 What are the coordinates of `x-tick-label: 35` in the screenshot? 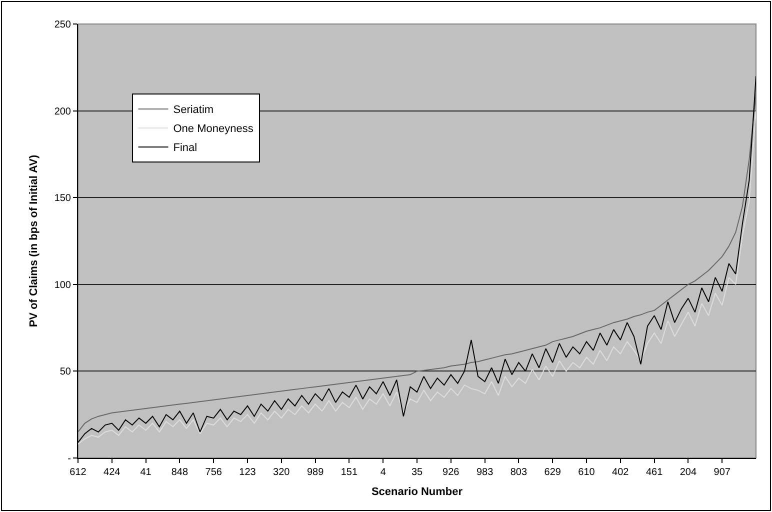 It's located at (417, 472).